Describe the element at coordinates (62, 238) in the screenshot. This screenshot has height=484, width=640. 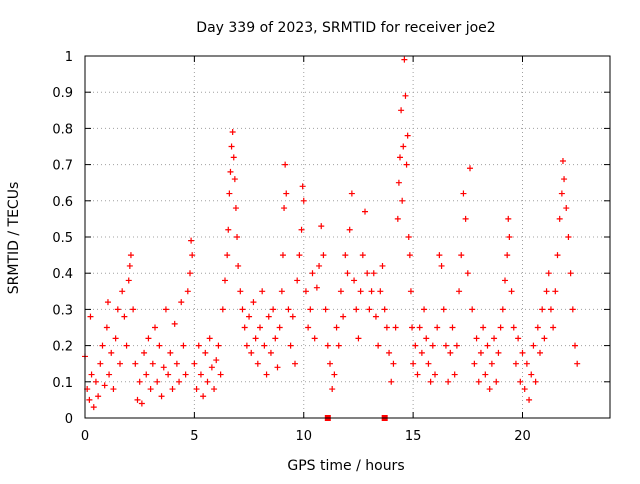
I see `y-tick-label: 0.5` at that location.